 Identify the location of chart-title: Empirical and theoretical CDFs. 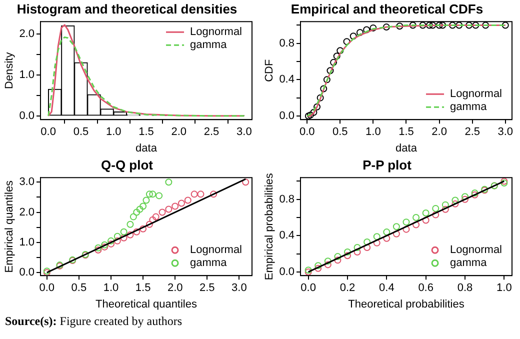
(387, 8).